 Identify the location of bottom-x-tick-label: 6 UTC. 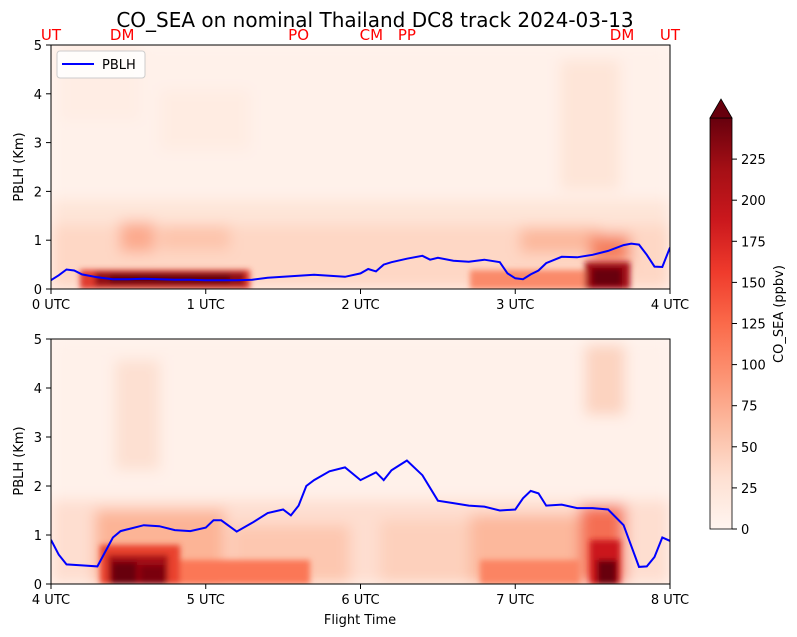
(360, 600).